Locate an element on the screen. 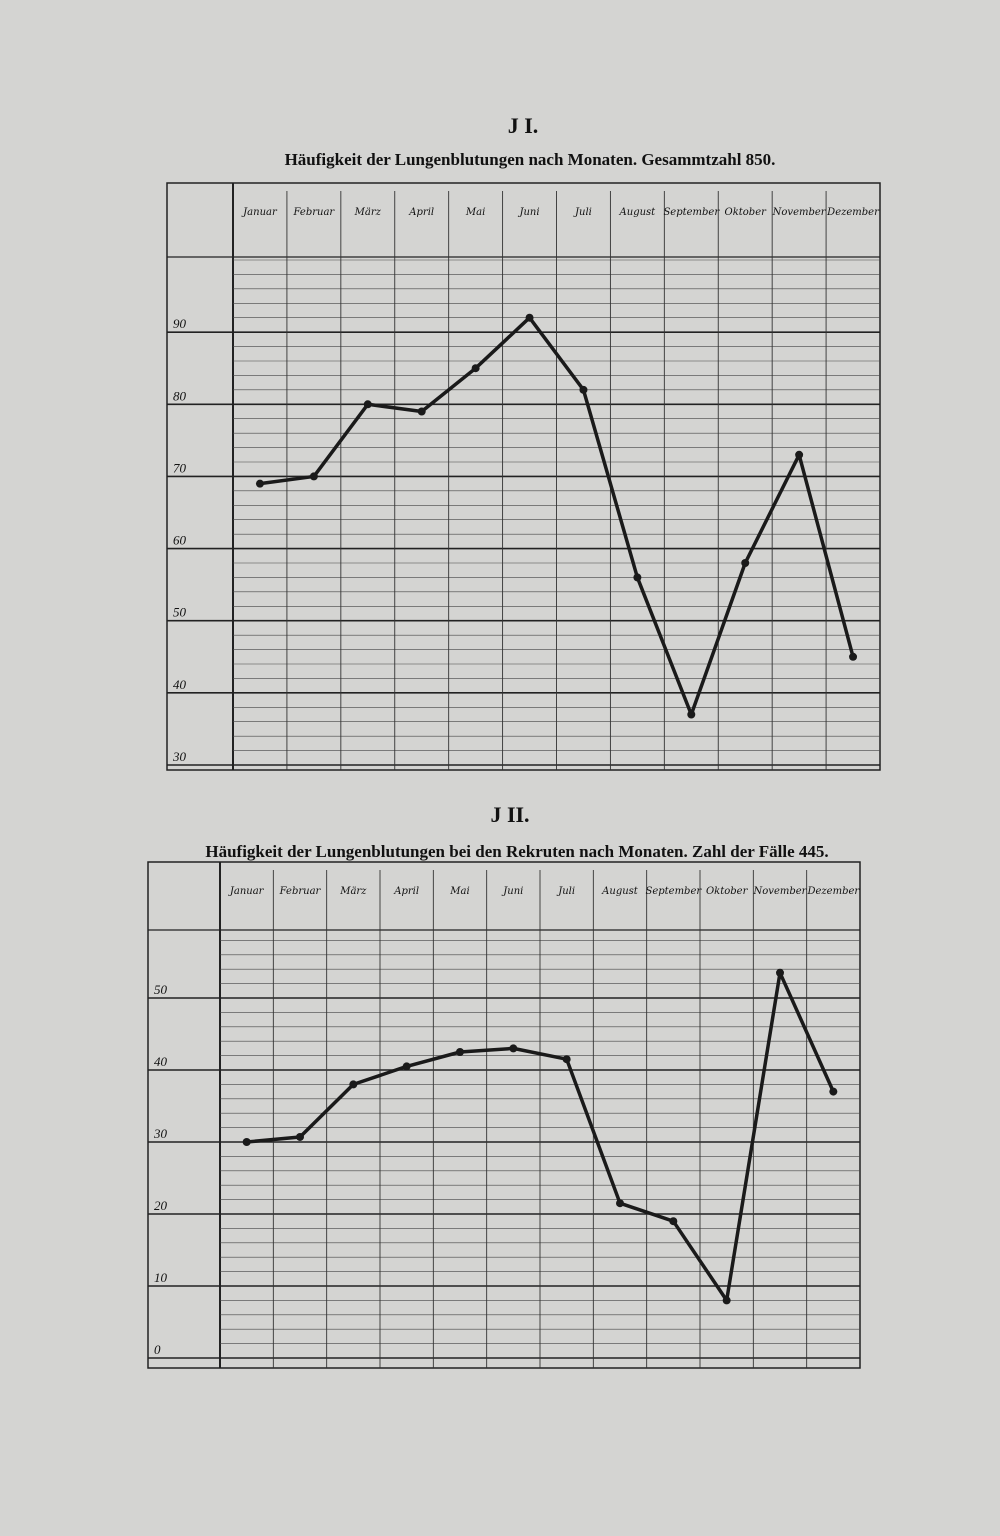 This screenshot has width=1000, height=1536. y-tick-label: 90 is located at coordinates (180, 323).